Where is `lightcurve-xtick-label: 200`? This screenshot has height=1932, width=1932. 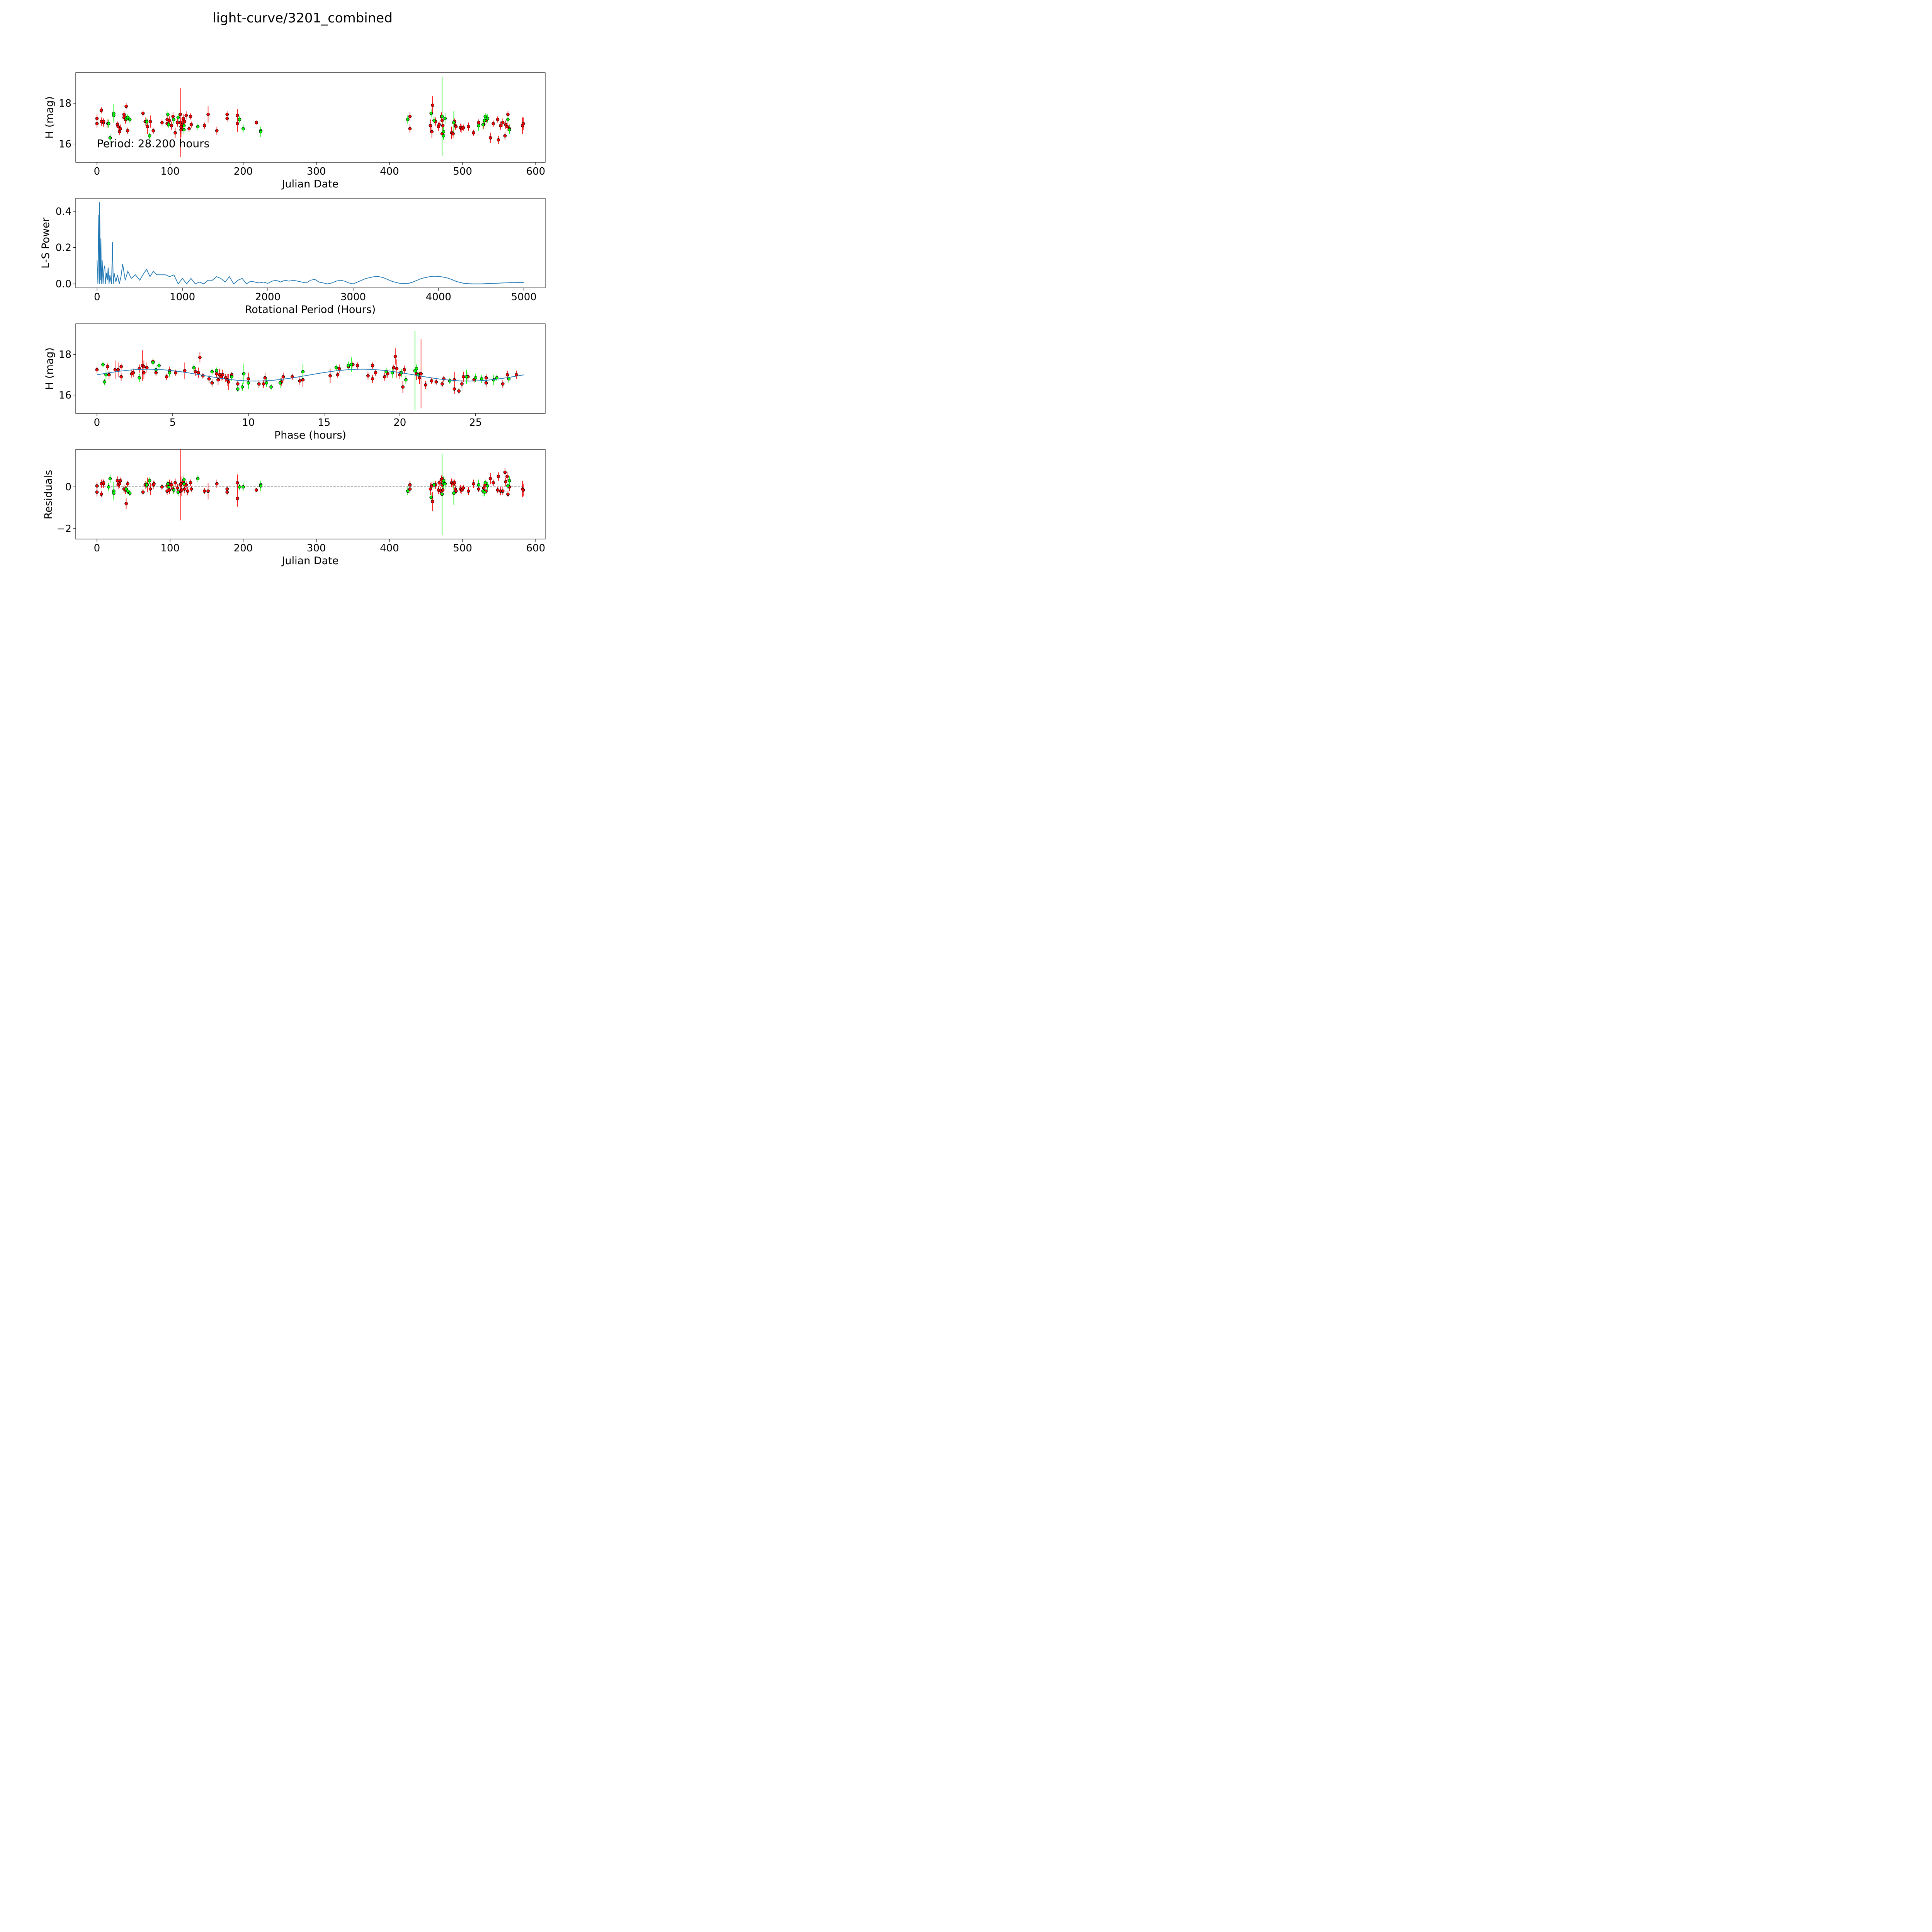 lightcurve-xtick-label: 200 is located at coordinates (244, 171).